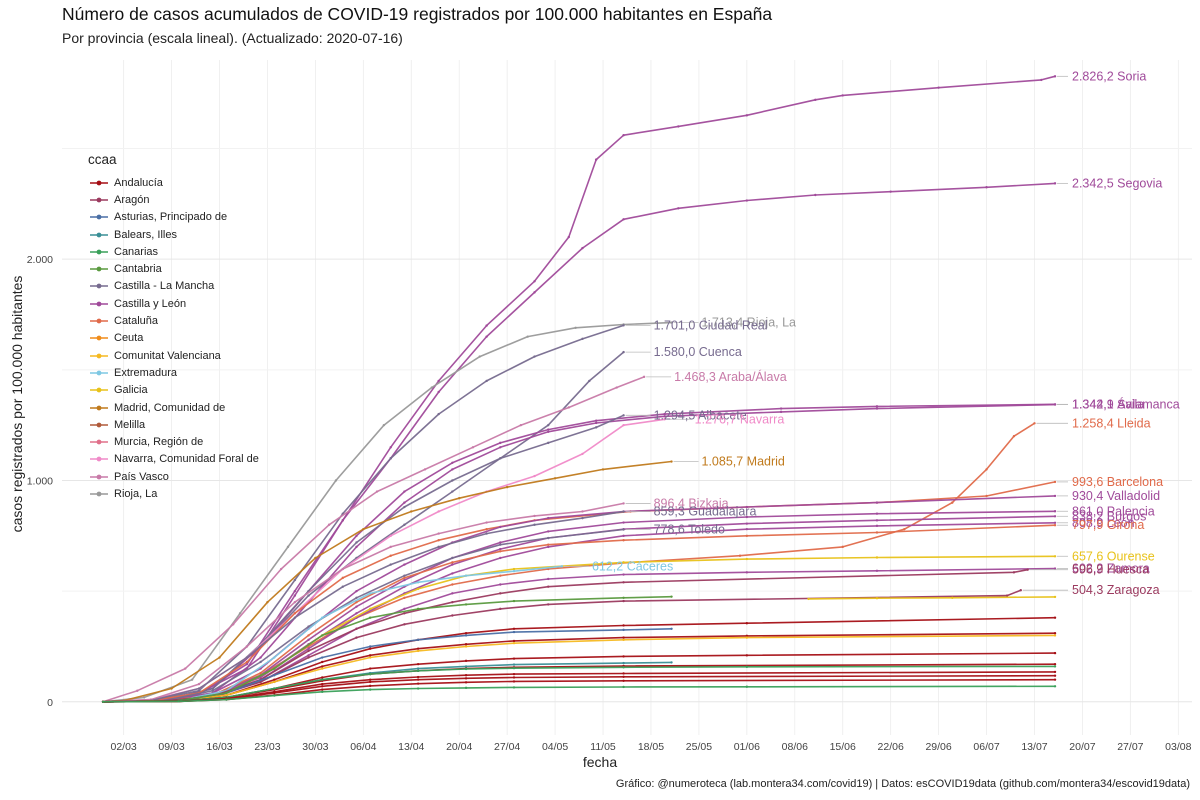 Image resolution: width=1200 pixels, height=800 pixels. Describe the element at coordinates (1111, 423) in the screenshot. I see `series-label: 1.258,4 Lleida` at that location.